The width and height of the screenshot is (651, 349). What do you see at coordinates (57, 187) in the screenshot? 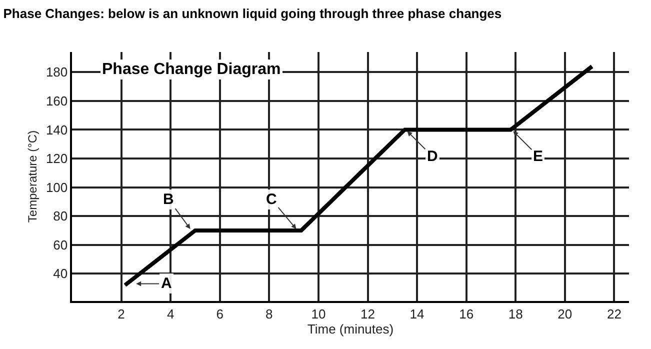
I see `y-tick-label: 100` at bounding box center [57, 187].